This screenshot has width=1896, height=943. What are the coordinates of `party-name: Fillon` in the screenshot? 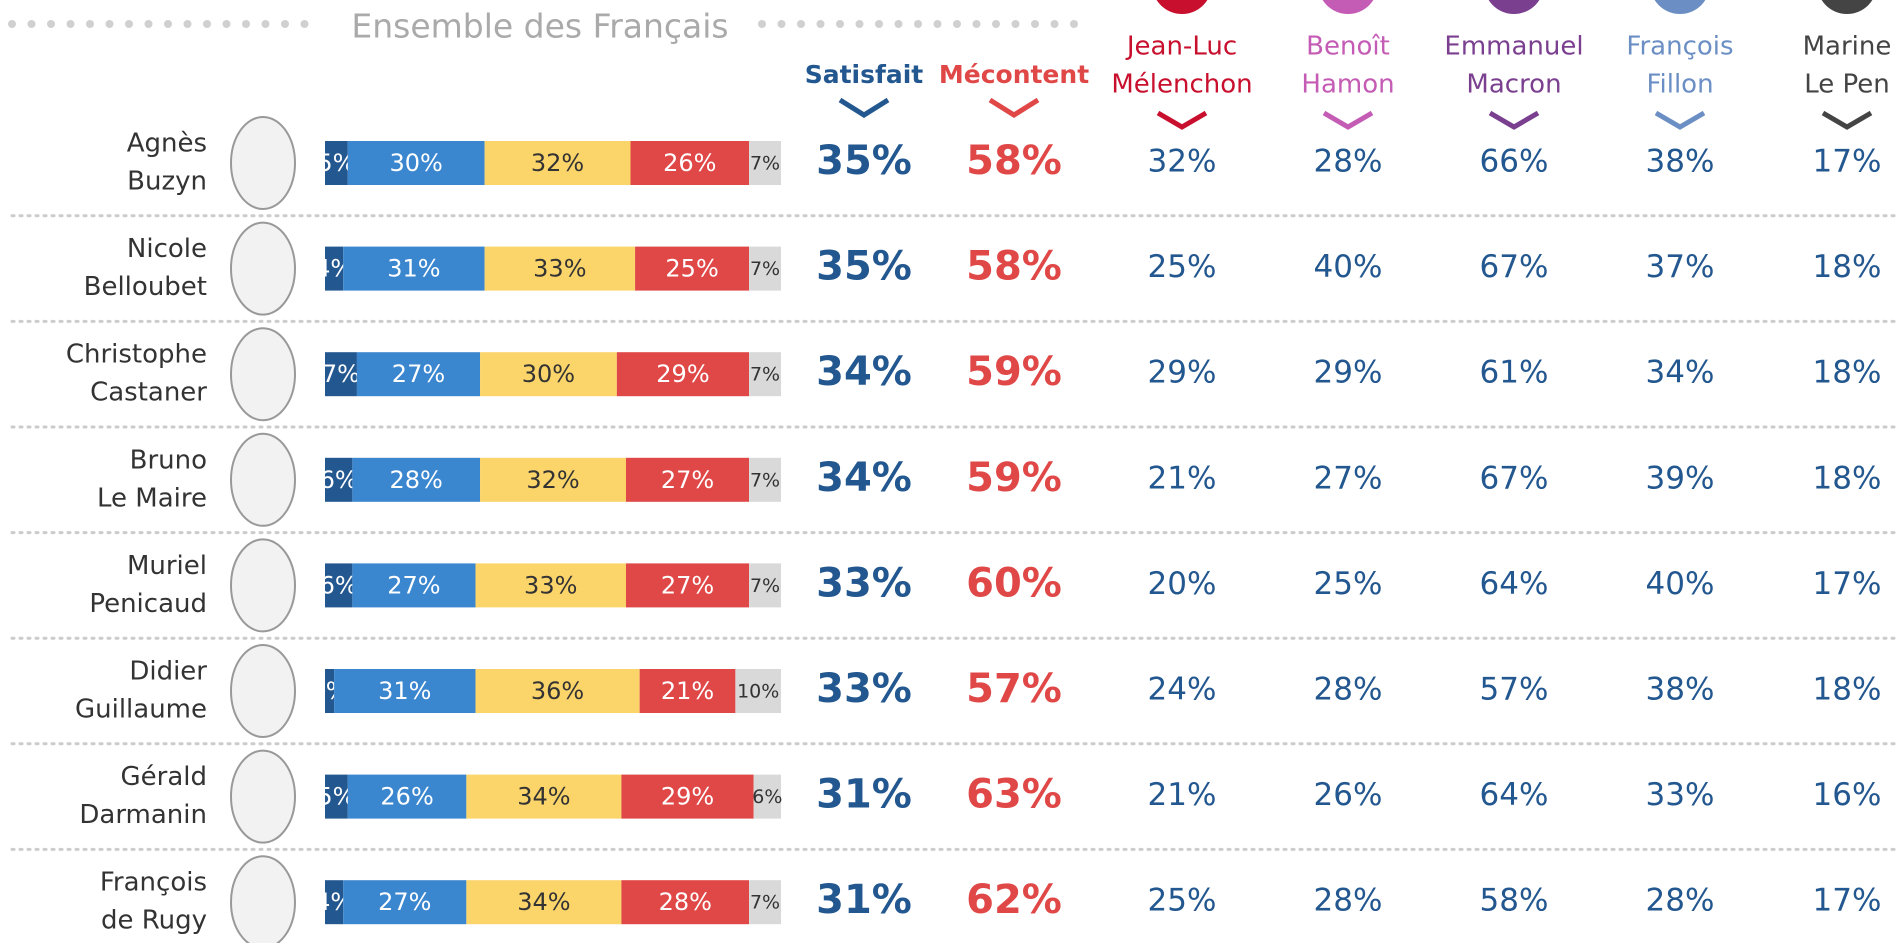 It's located at (1679, 85).